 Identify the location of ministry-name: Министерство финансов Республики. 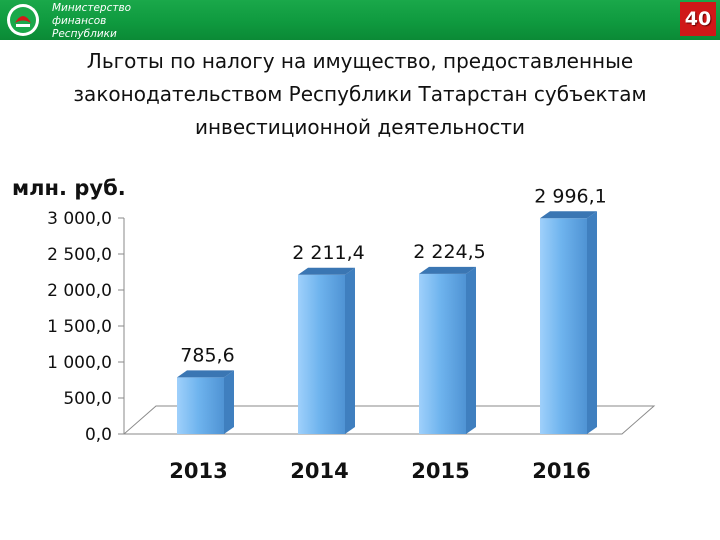
(91, 21).